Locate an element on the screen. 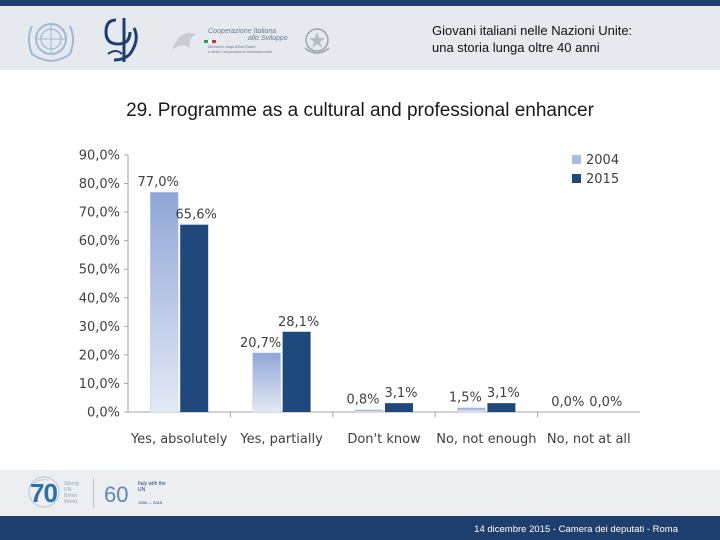 The height and width of the screenshot is (540, 720). cooperazione-sub1: Ministero degli Affari Esteri is located at coordinates (232, 46).